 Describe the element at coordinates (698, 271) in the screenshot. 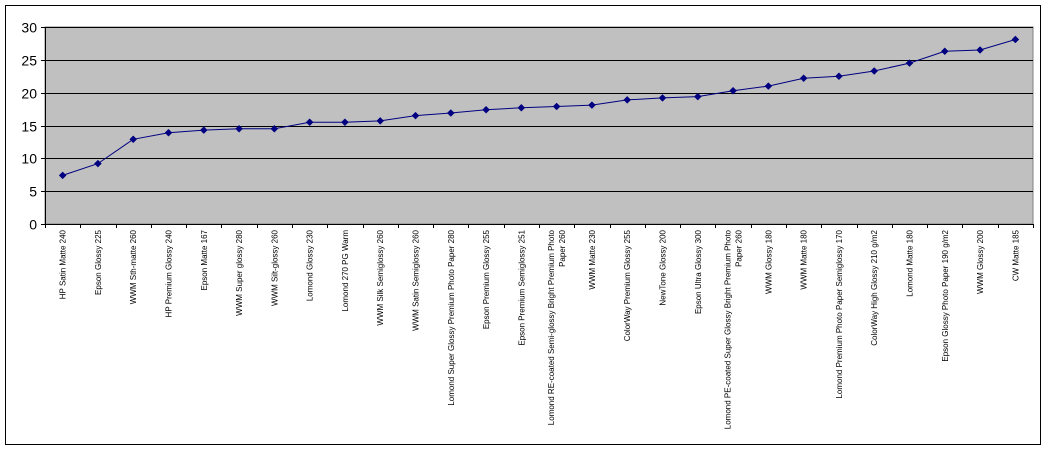

I see `x-tick-label: Epson Ultra Glossy 300` at that location.